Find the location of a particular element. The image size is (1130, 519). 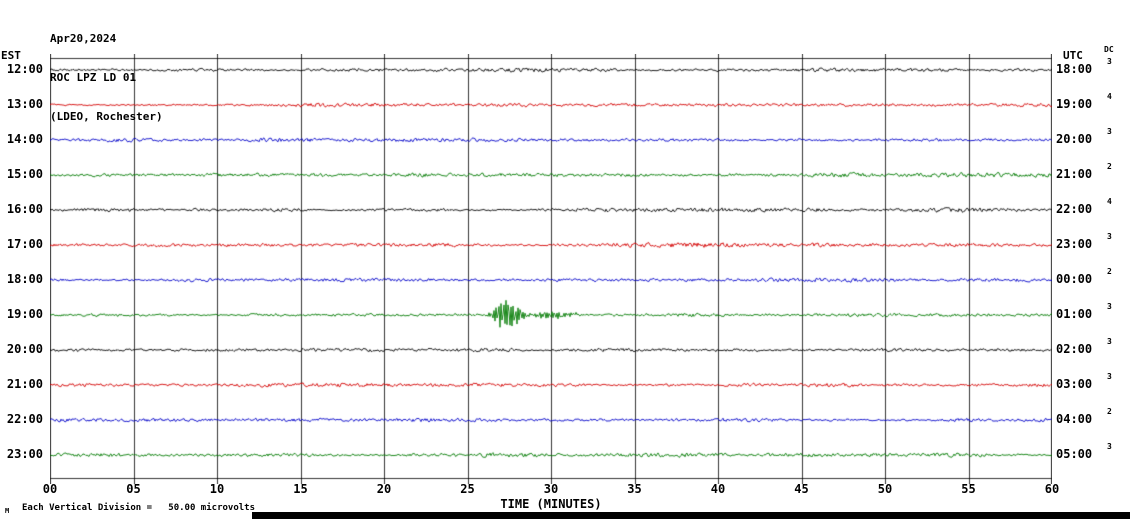

x-tick-label: 20 is located at coordinates (384, 489).